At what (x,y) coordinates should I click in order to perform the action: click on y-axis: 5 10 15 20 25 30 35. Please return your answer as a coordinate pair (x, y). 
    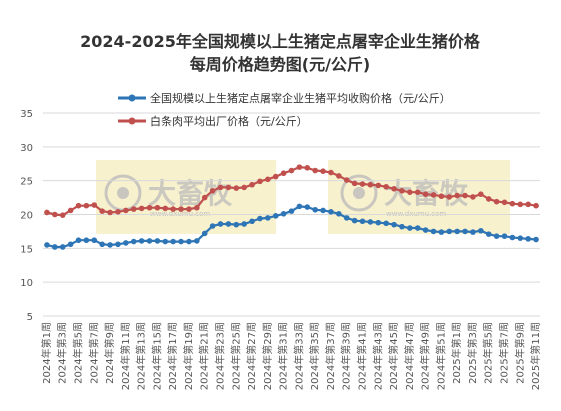
    Looking at the image, I should click on (26, 216).